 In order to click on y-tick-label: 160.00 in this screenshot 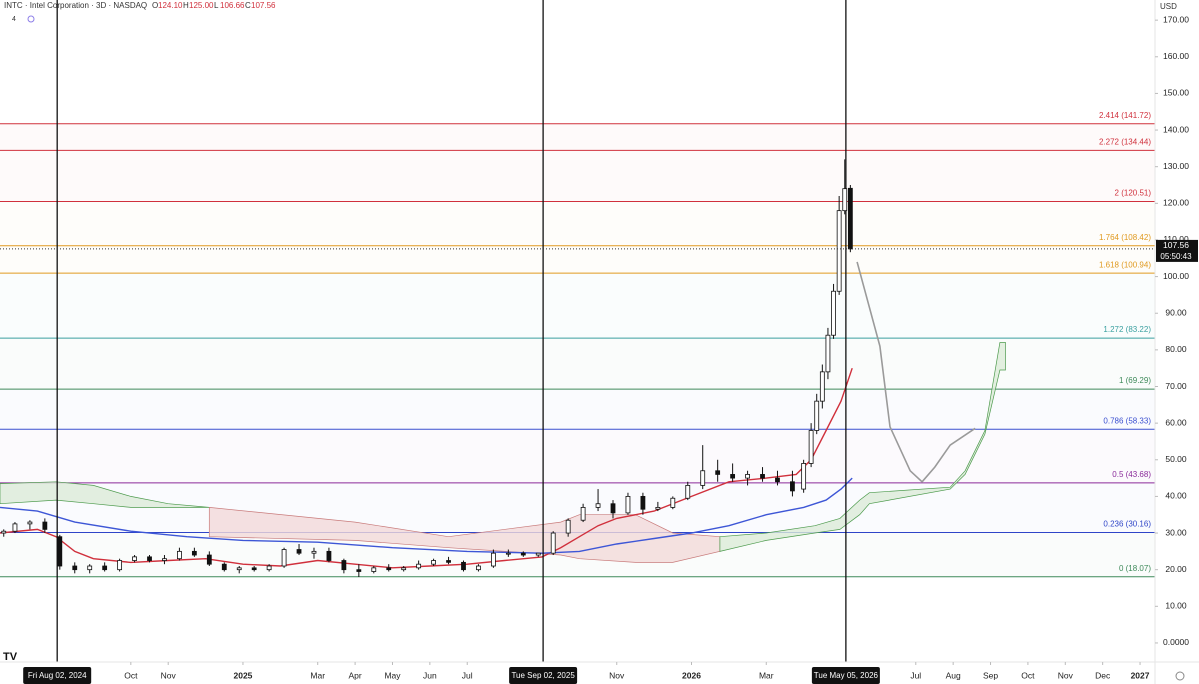, I will do `click(1176, 56)`.